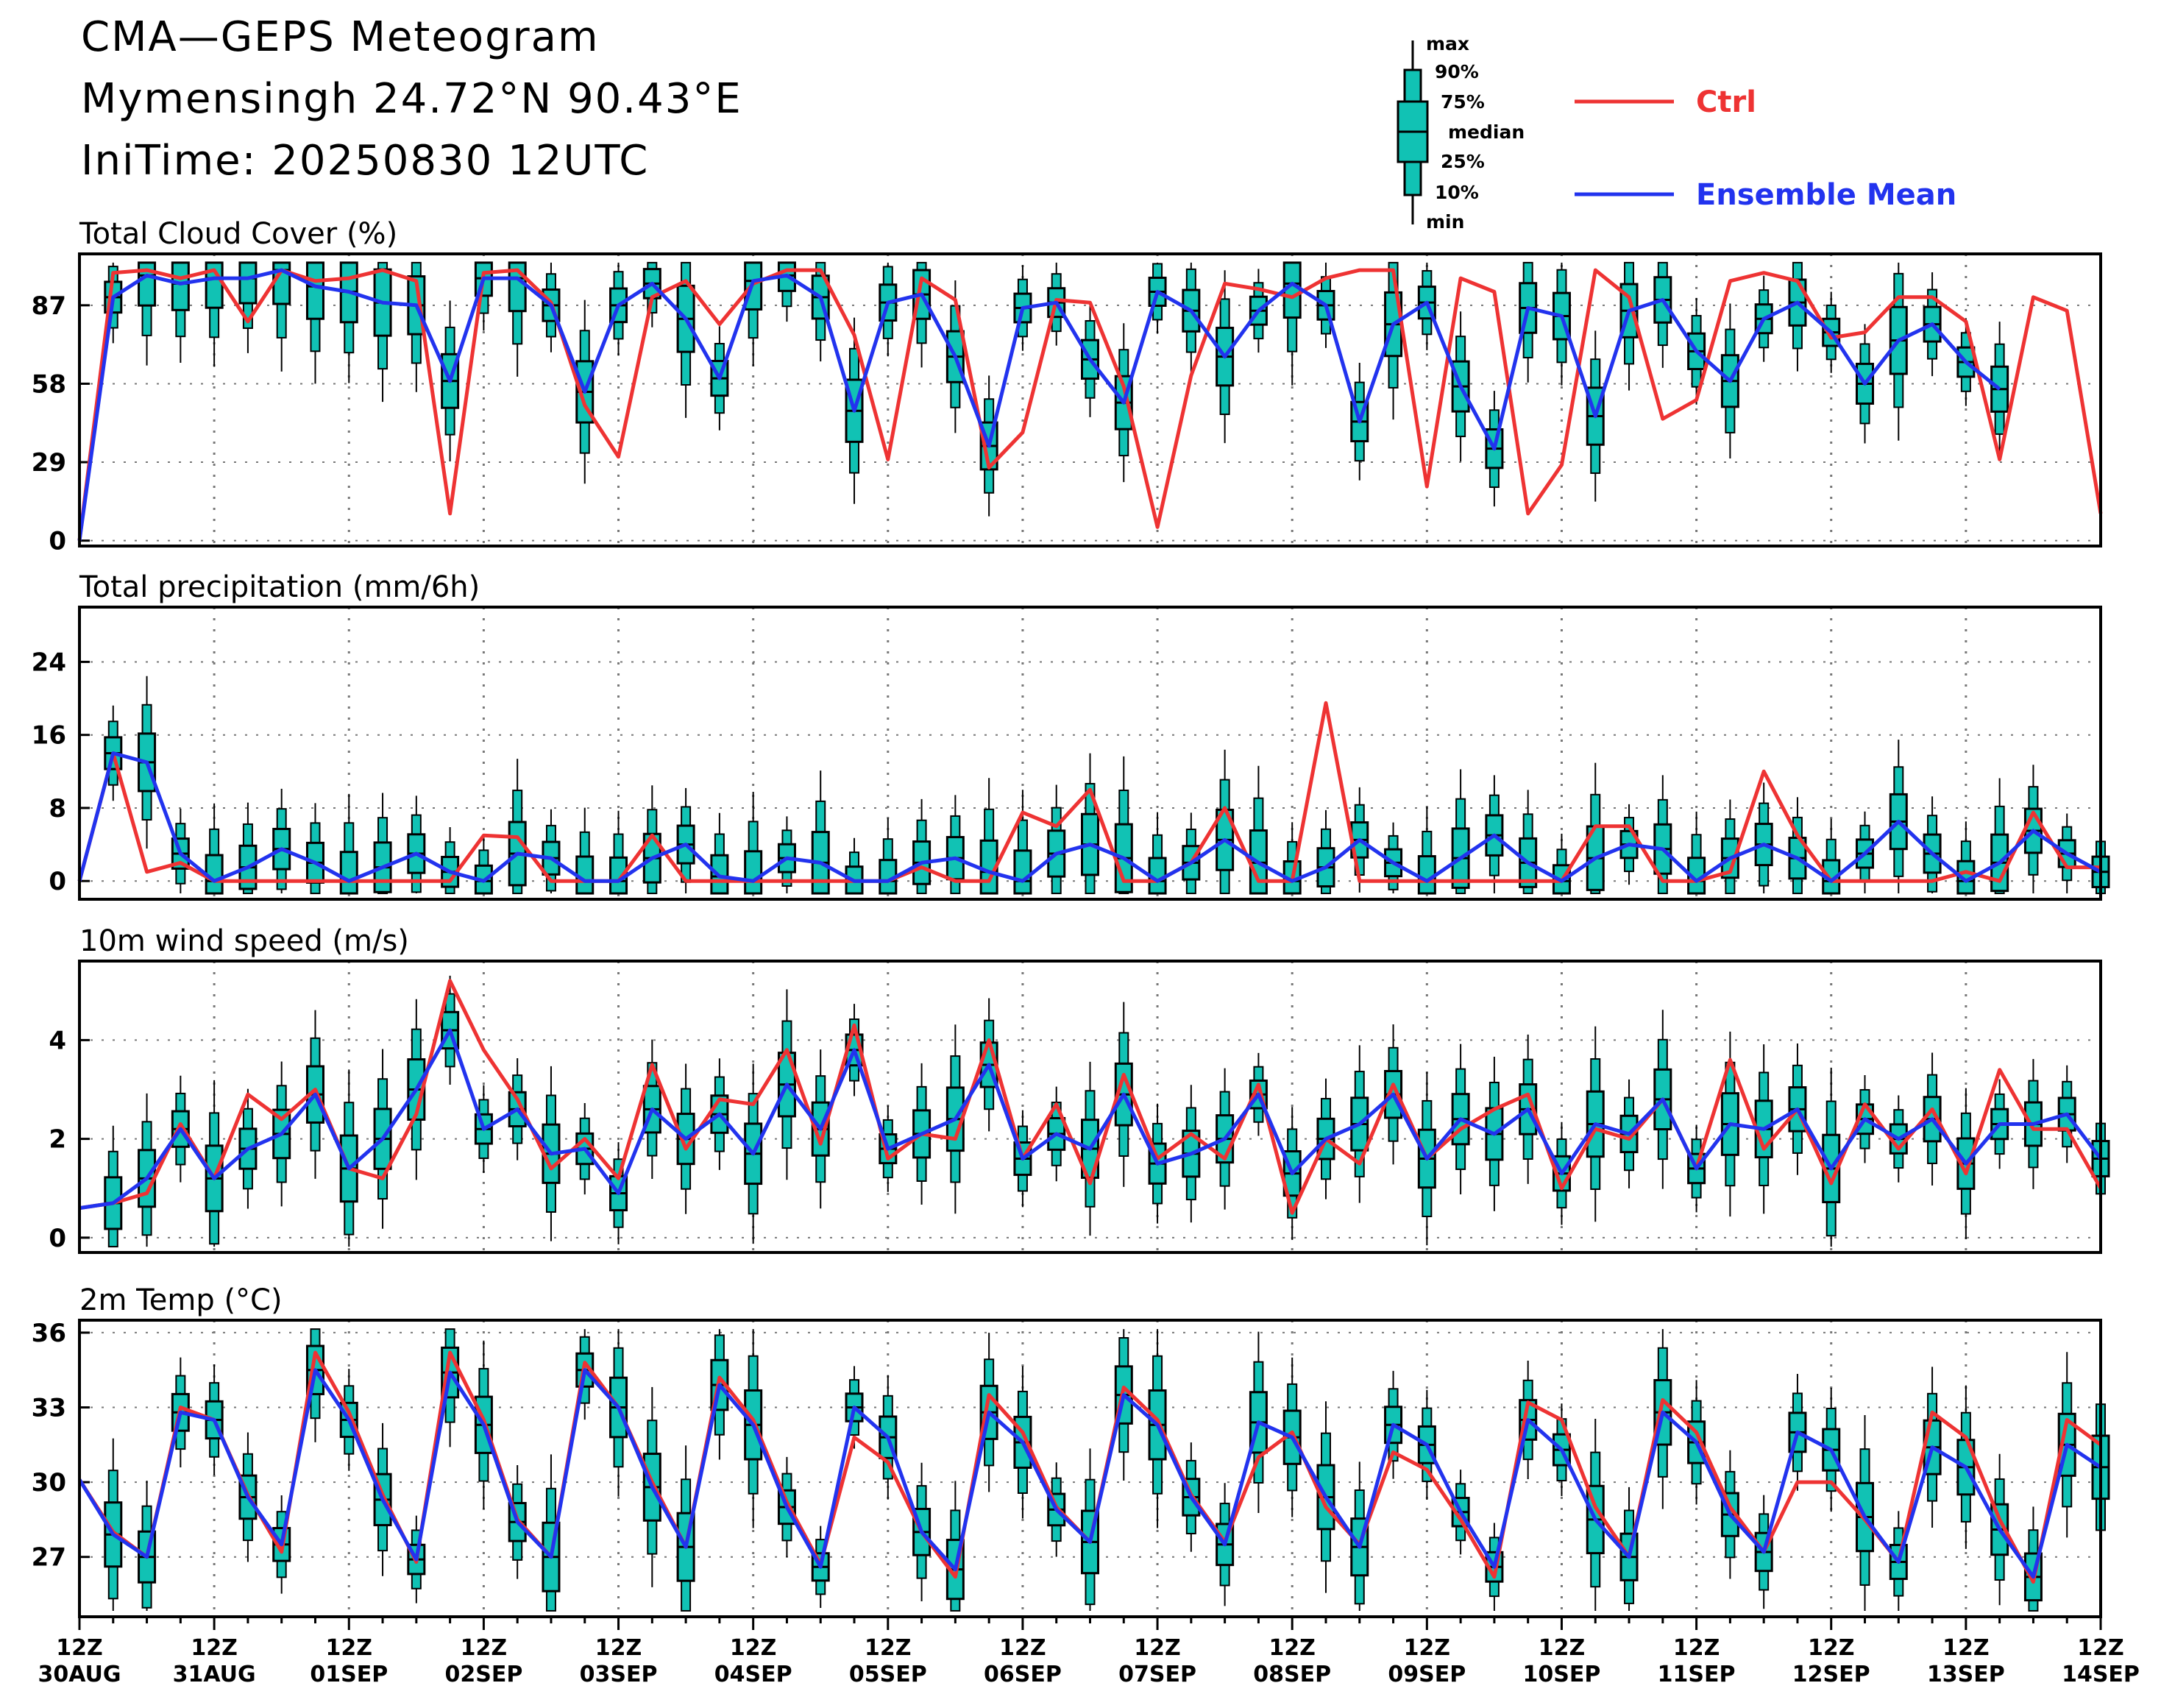 The height and width of the screenshot is (1708, 2161). I want to click on panel-title: 10m wind speed (m/s), so click(244, 941).